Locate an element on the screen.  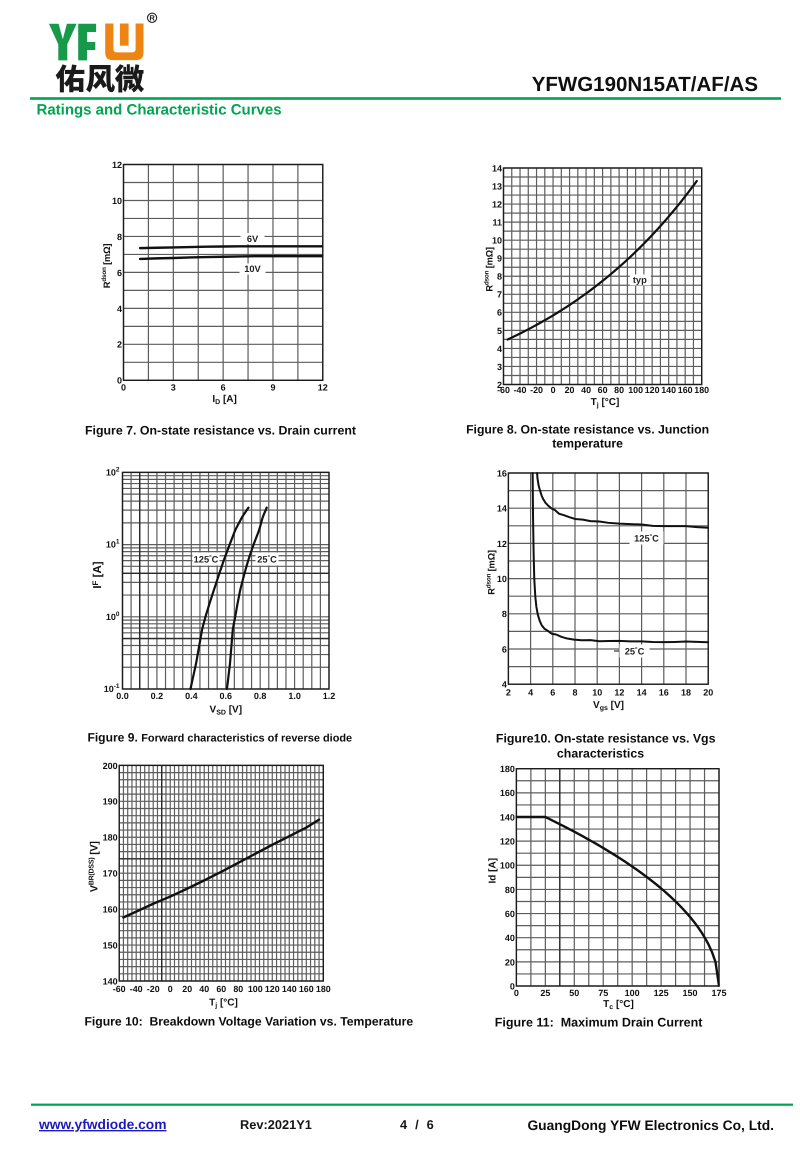
svg-text: Rev:2021Y1 is located at coordinates (276, 1124).